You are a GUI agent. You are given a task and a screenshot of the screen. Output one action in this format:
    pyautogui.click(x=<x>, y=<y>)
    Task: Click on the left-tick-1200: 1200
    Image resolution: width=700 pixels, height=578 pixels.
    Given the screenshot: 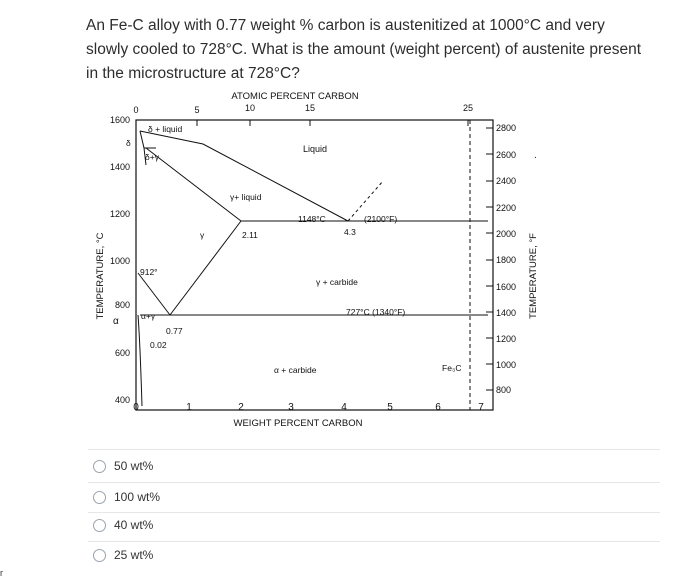 What is the action you would take?
    pyautogui.click(x=120, y=214)
    